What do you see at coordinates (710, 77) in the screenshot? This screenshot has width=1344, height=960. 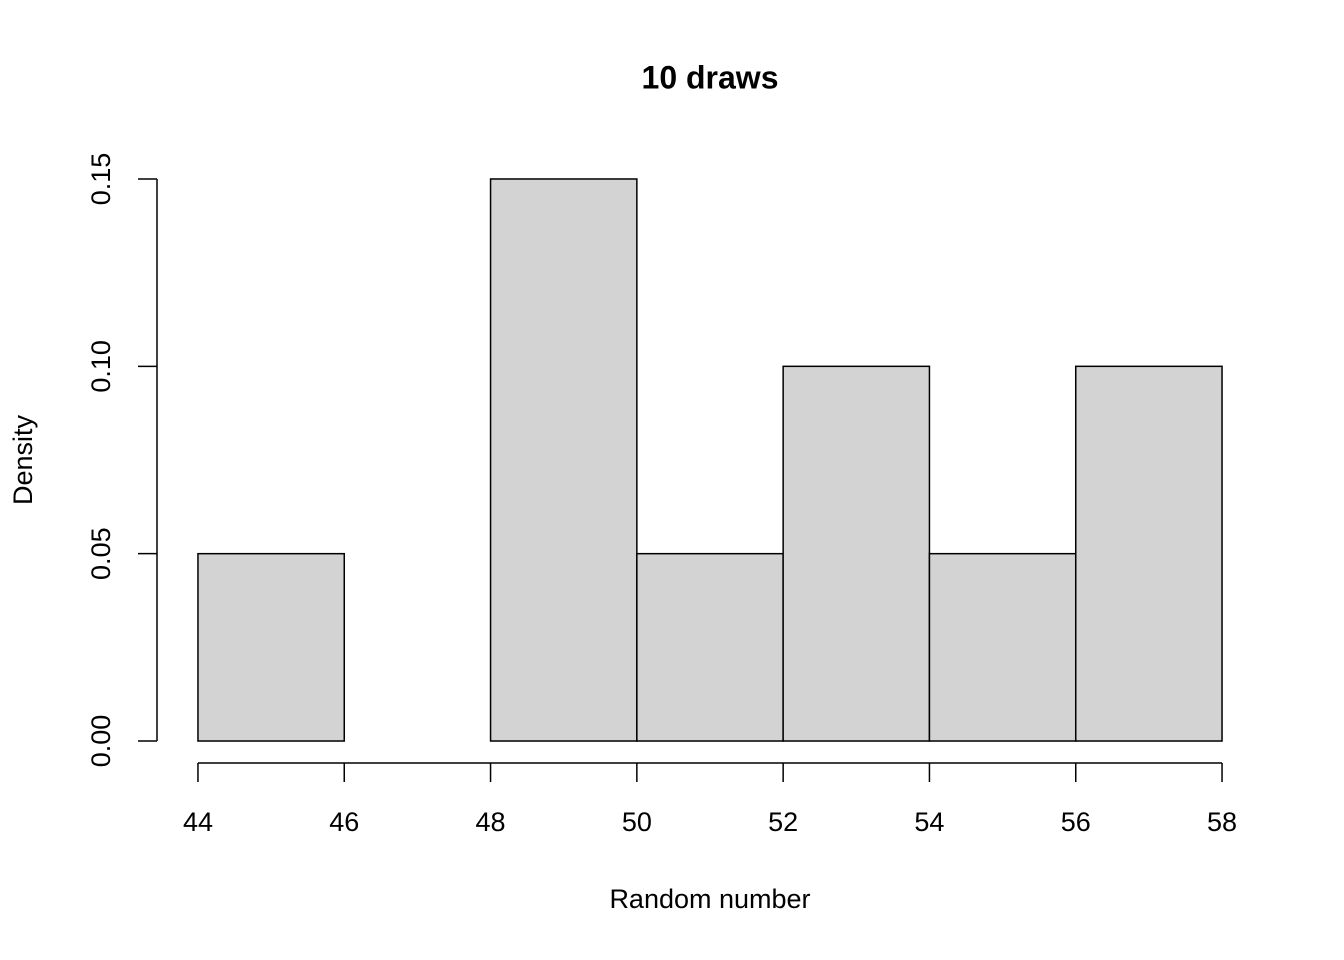 I see `chart-title: 10 draws` at bounding box center [710, 77].